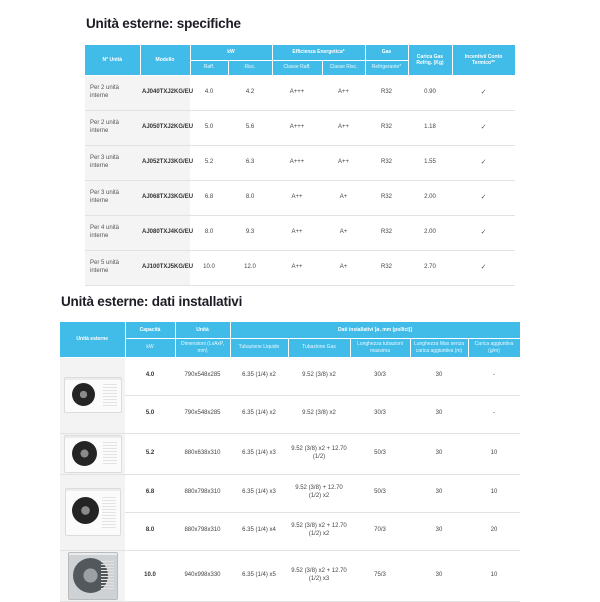 The height and width of the screenshot is (602, 600). What do you see at coordinates (203, 348) in the screenshot?
I see `col-subheader-dimensioni: Dimensioni (LxAxP, mm)` at bounding box center [203, 348].